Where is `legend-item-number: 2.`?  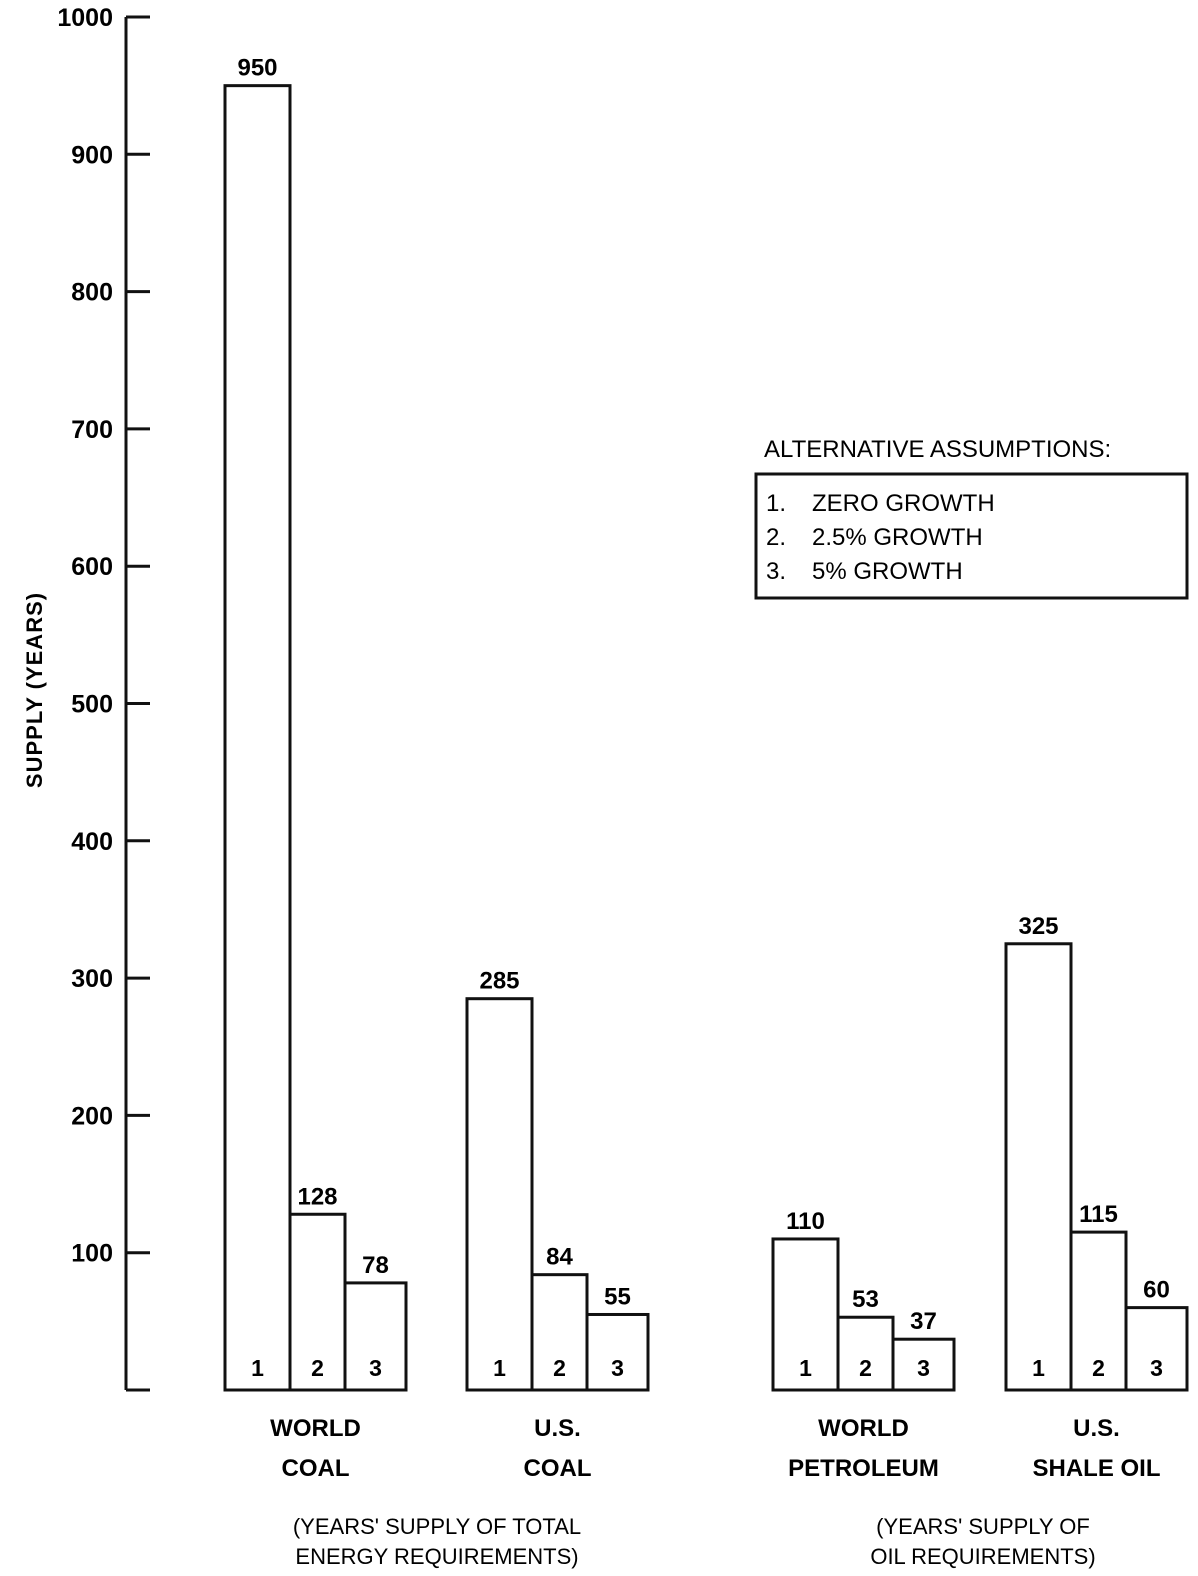 legend-item-number: 2. is located at coordinates (776, 537).